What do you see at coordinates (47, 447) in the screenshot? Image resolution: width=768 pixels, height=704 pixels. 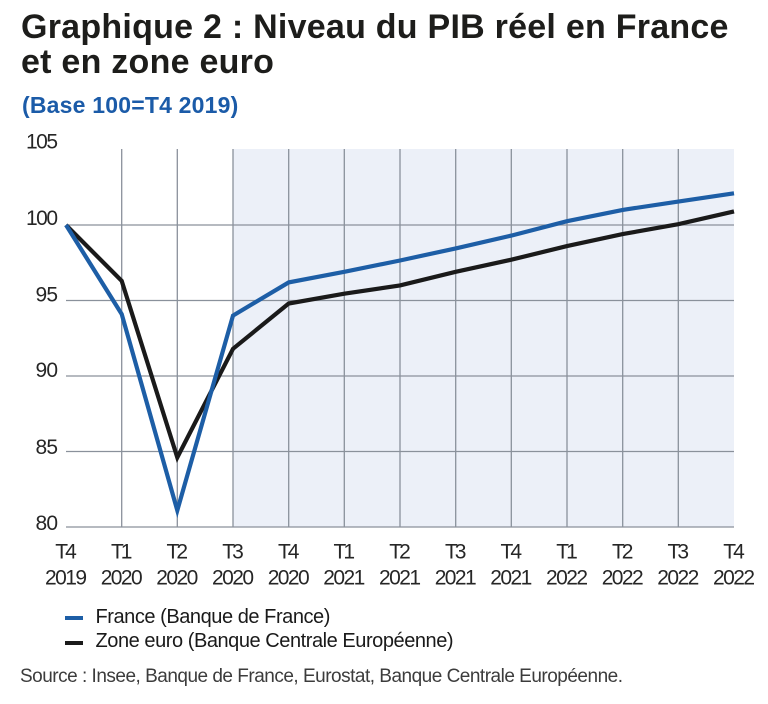 I see `svg-text: 85` at bounding box center [47, 447].